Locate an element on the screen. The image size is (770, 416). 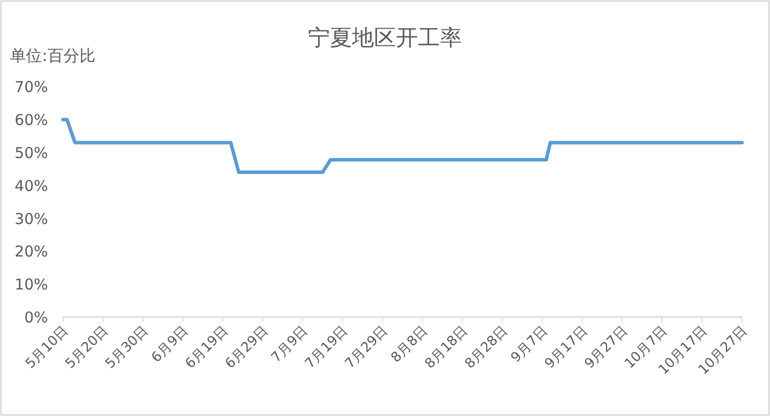
y-axis-title: 单位:百分比 is located at coordinates (53, 55).